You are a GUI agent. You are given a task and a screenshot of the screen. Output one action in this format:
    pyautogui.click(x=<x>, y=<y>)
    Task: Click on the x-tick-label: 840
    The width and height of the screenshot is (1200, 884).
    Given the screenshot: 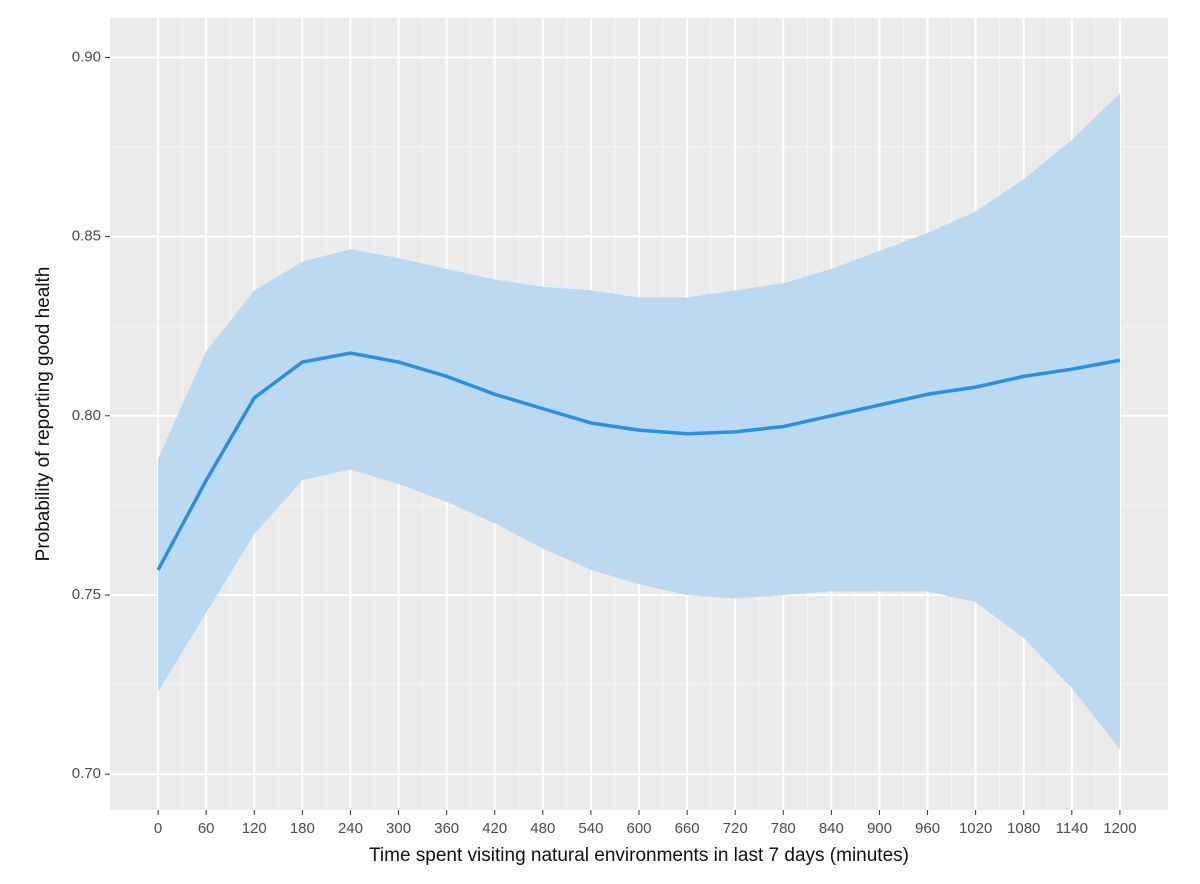 What is the action you would take?
    pyautogui.click(x=831, y=828)
    